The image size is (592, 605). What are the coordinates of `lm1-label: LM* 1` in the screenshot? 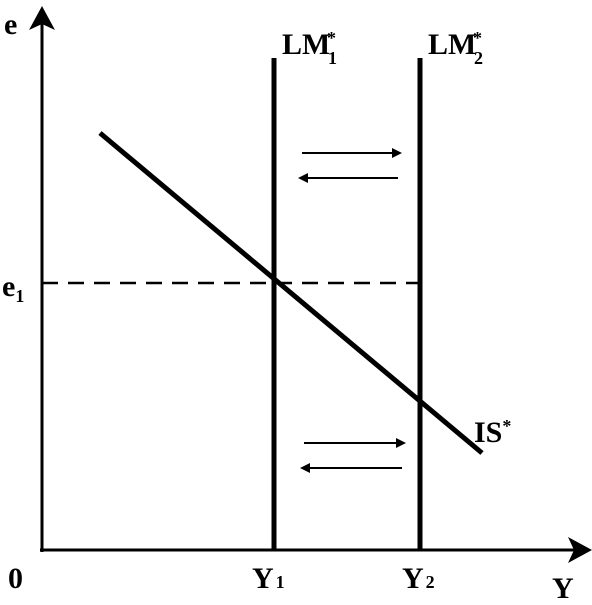 It's located at (309, 48).